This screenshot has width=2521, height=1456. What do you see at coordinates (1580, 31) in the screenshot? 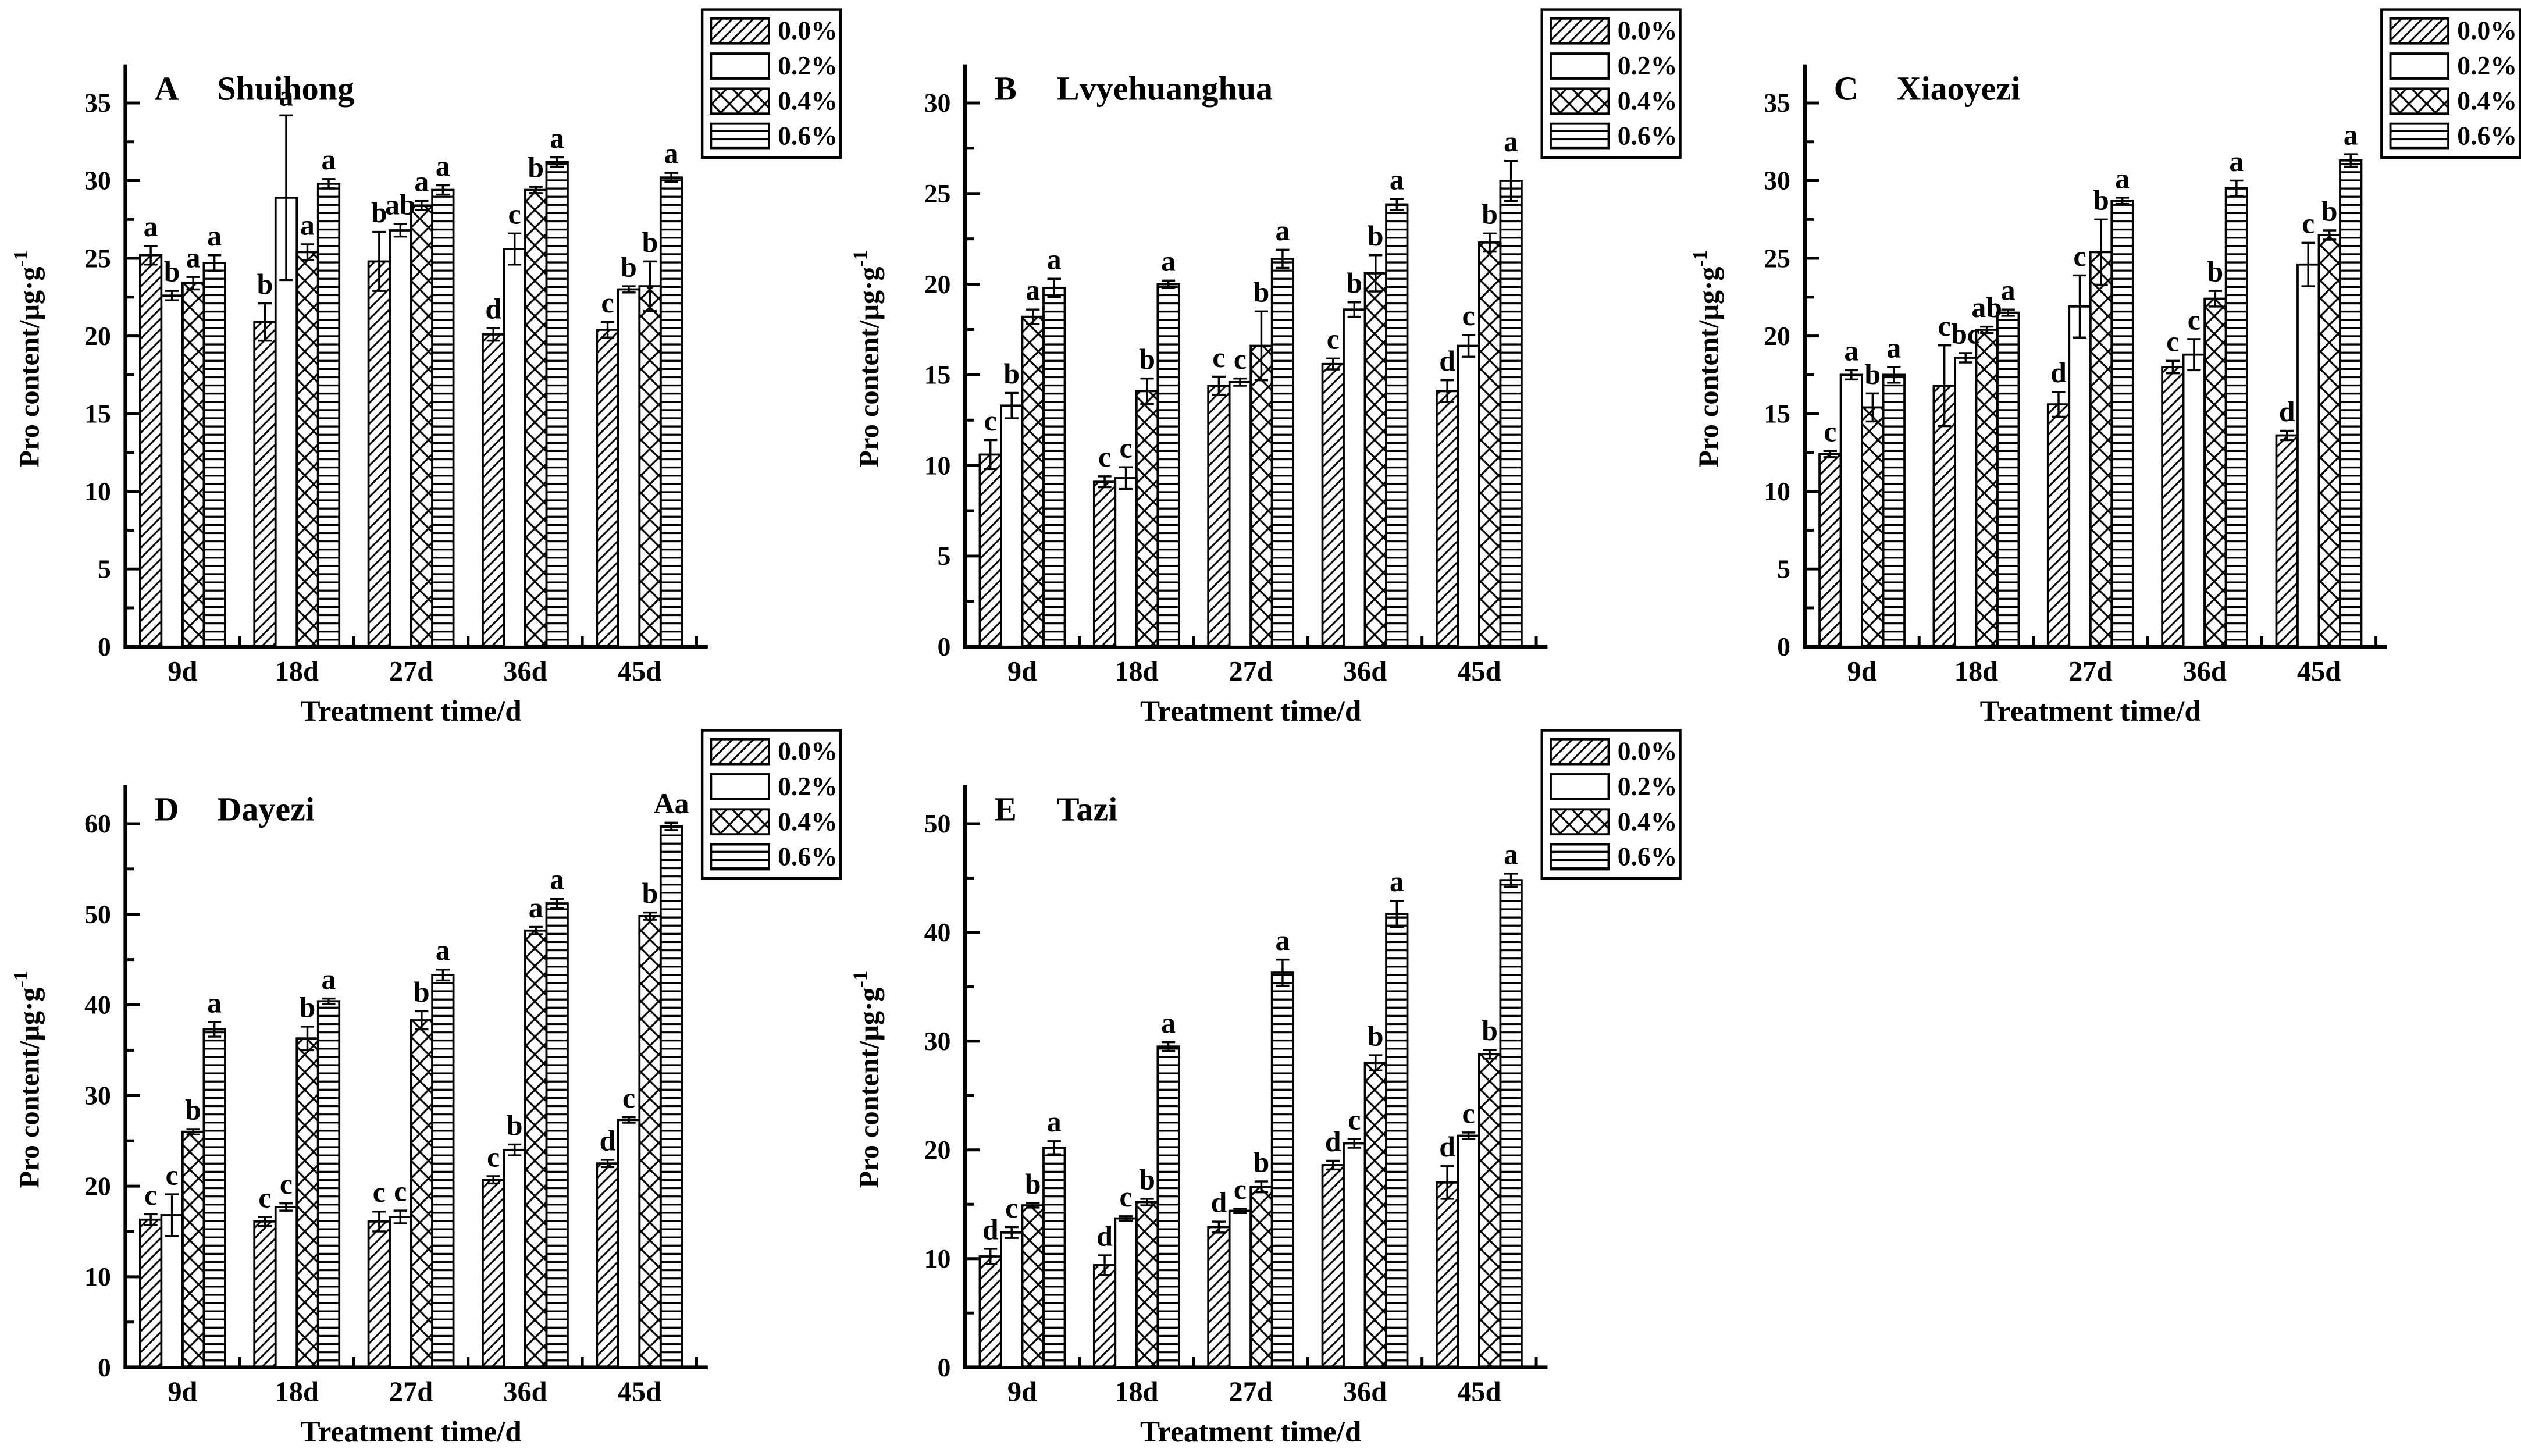
I see `legend-swatch-diagonal-hatch` at bounding box center [1580, 31].